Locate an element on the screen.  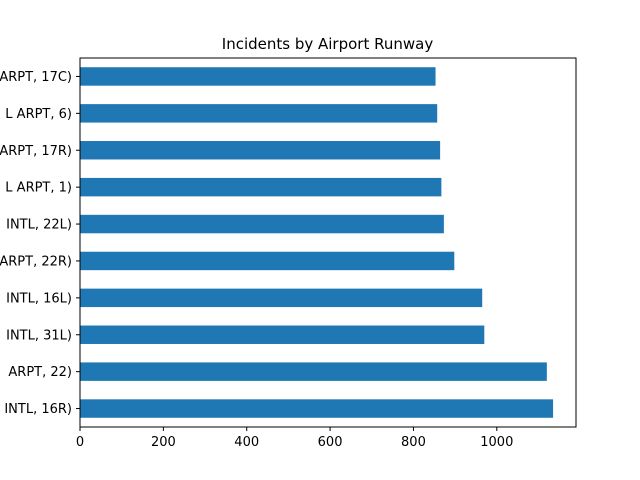
y-tick-label: INTL, 31L) is located at coordinates (39, 335).